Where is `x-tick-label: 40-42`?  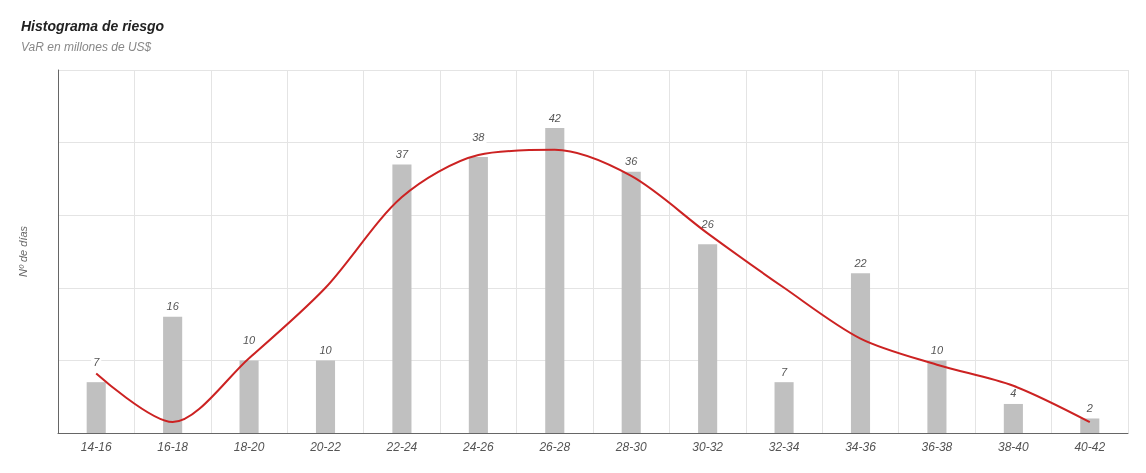 x-tick-label: 40-42 is located at coordinates (1090, 447).